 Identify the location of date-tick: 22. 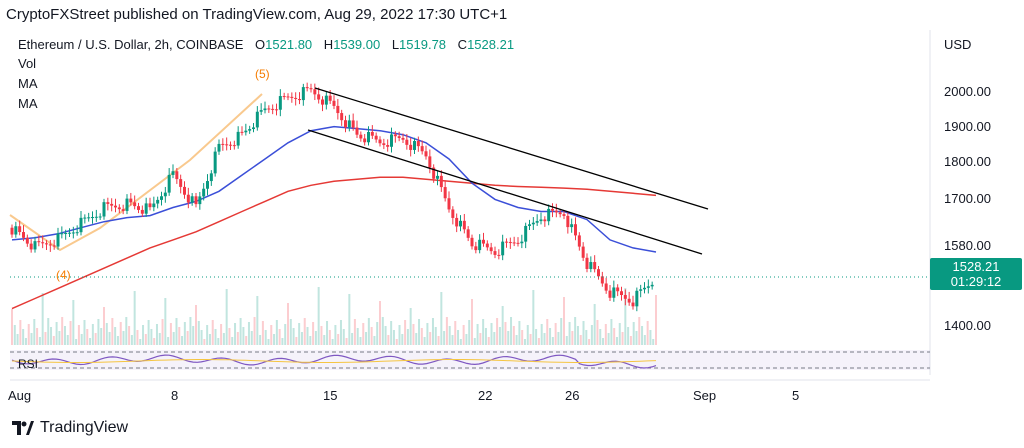
(485, 395).